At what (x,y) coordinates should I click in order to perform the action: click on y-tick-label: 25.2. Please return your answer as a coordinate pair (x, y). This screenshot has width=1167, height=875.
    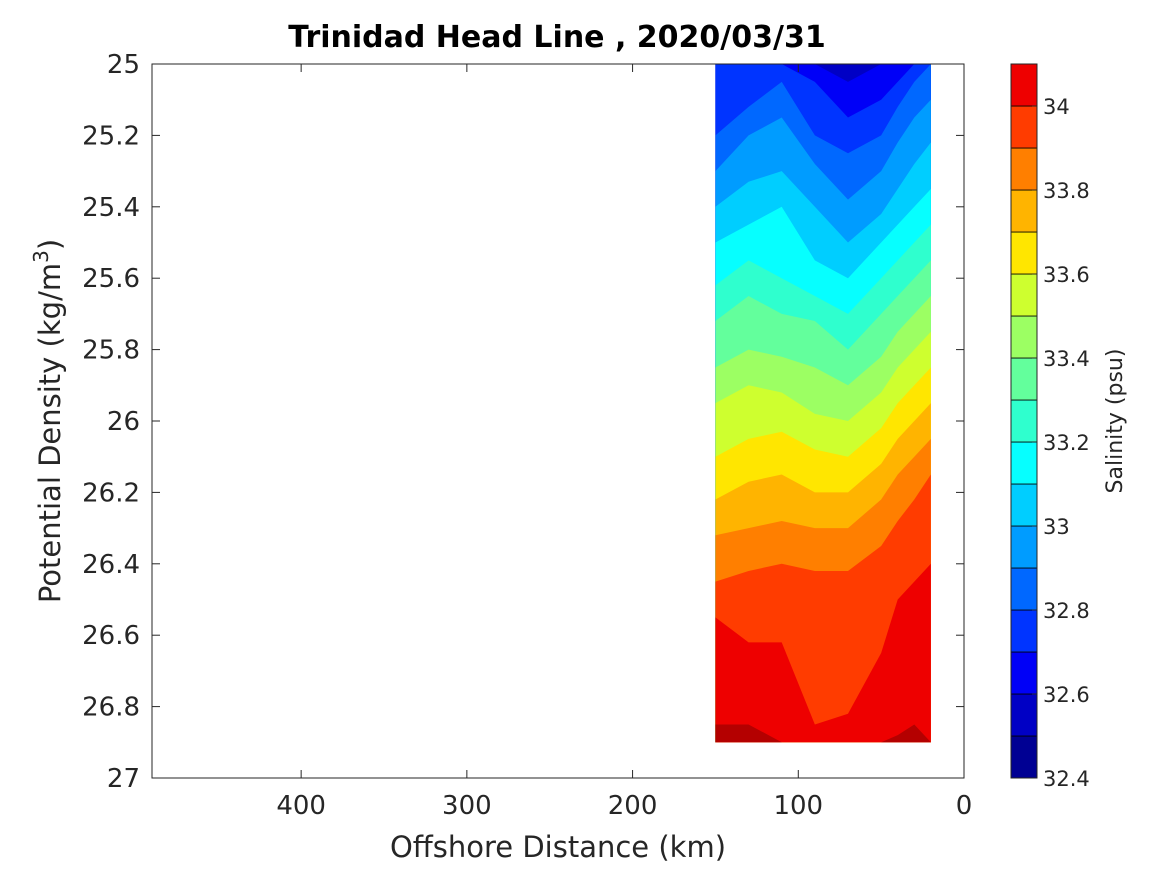
    Looking at the image, I should click on (111, 136).